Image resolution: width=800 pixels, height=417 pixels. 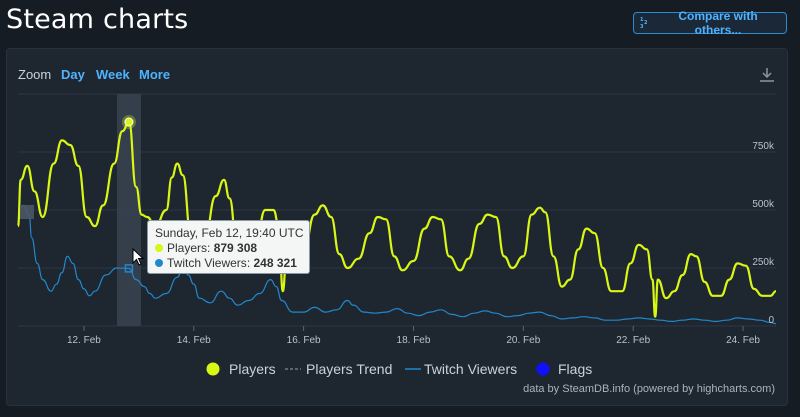 I want to click on y-tick-label: 500k, so click(x=763, y=204).